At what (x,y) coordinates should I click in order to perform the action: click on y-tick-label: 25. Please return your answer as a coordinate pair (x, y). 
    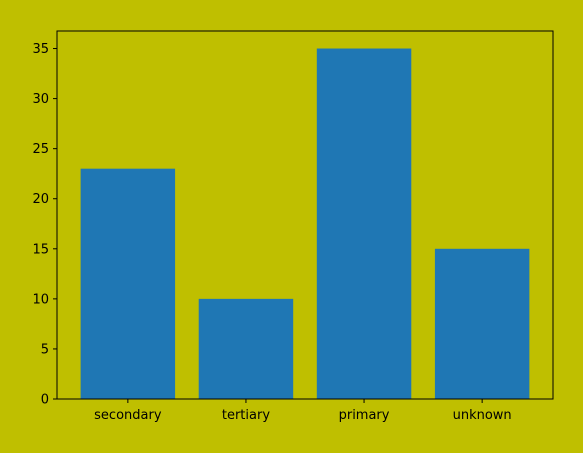
    Looking at the image, I should click on (40, 149).